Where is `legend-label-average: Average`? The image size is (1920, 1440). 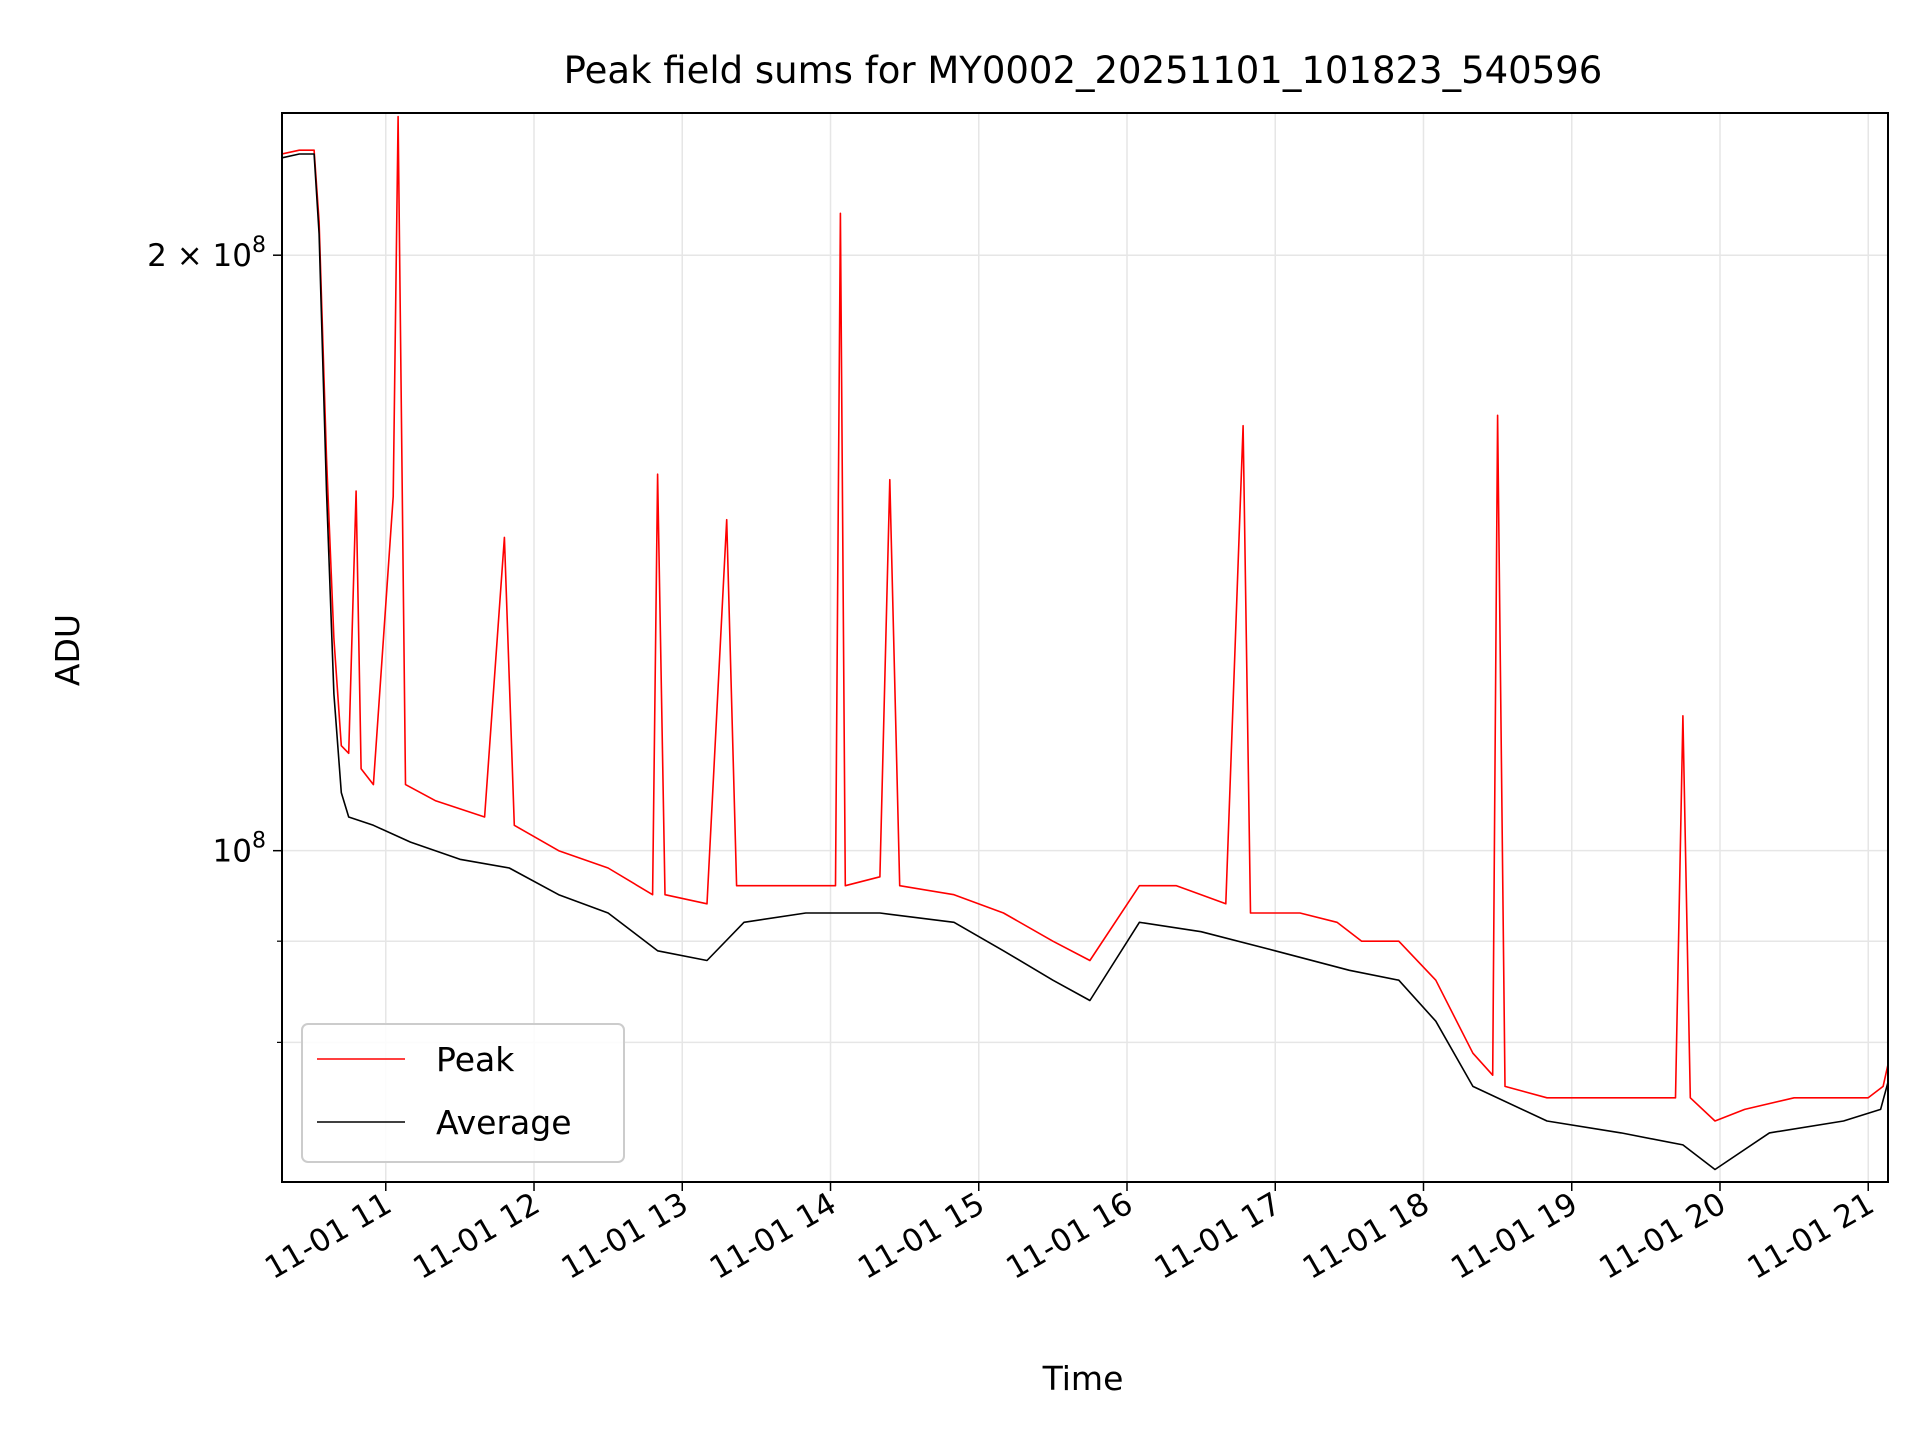 legend-label-average: Average is located at coordinates (504, 1122).